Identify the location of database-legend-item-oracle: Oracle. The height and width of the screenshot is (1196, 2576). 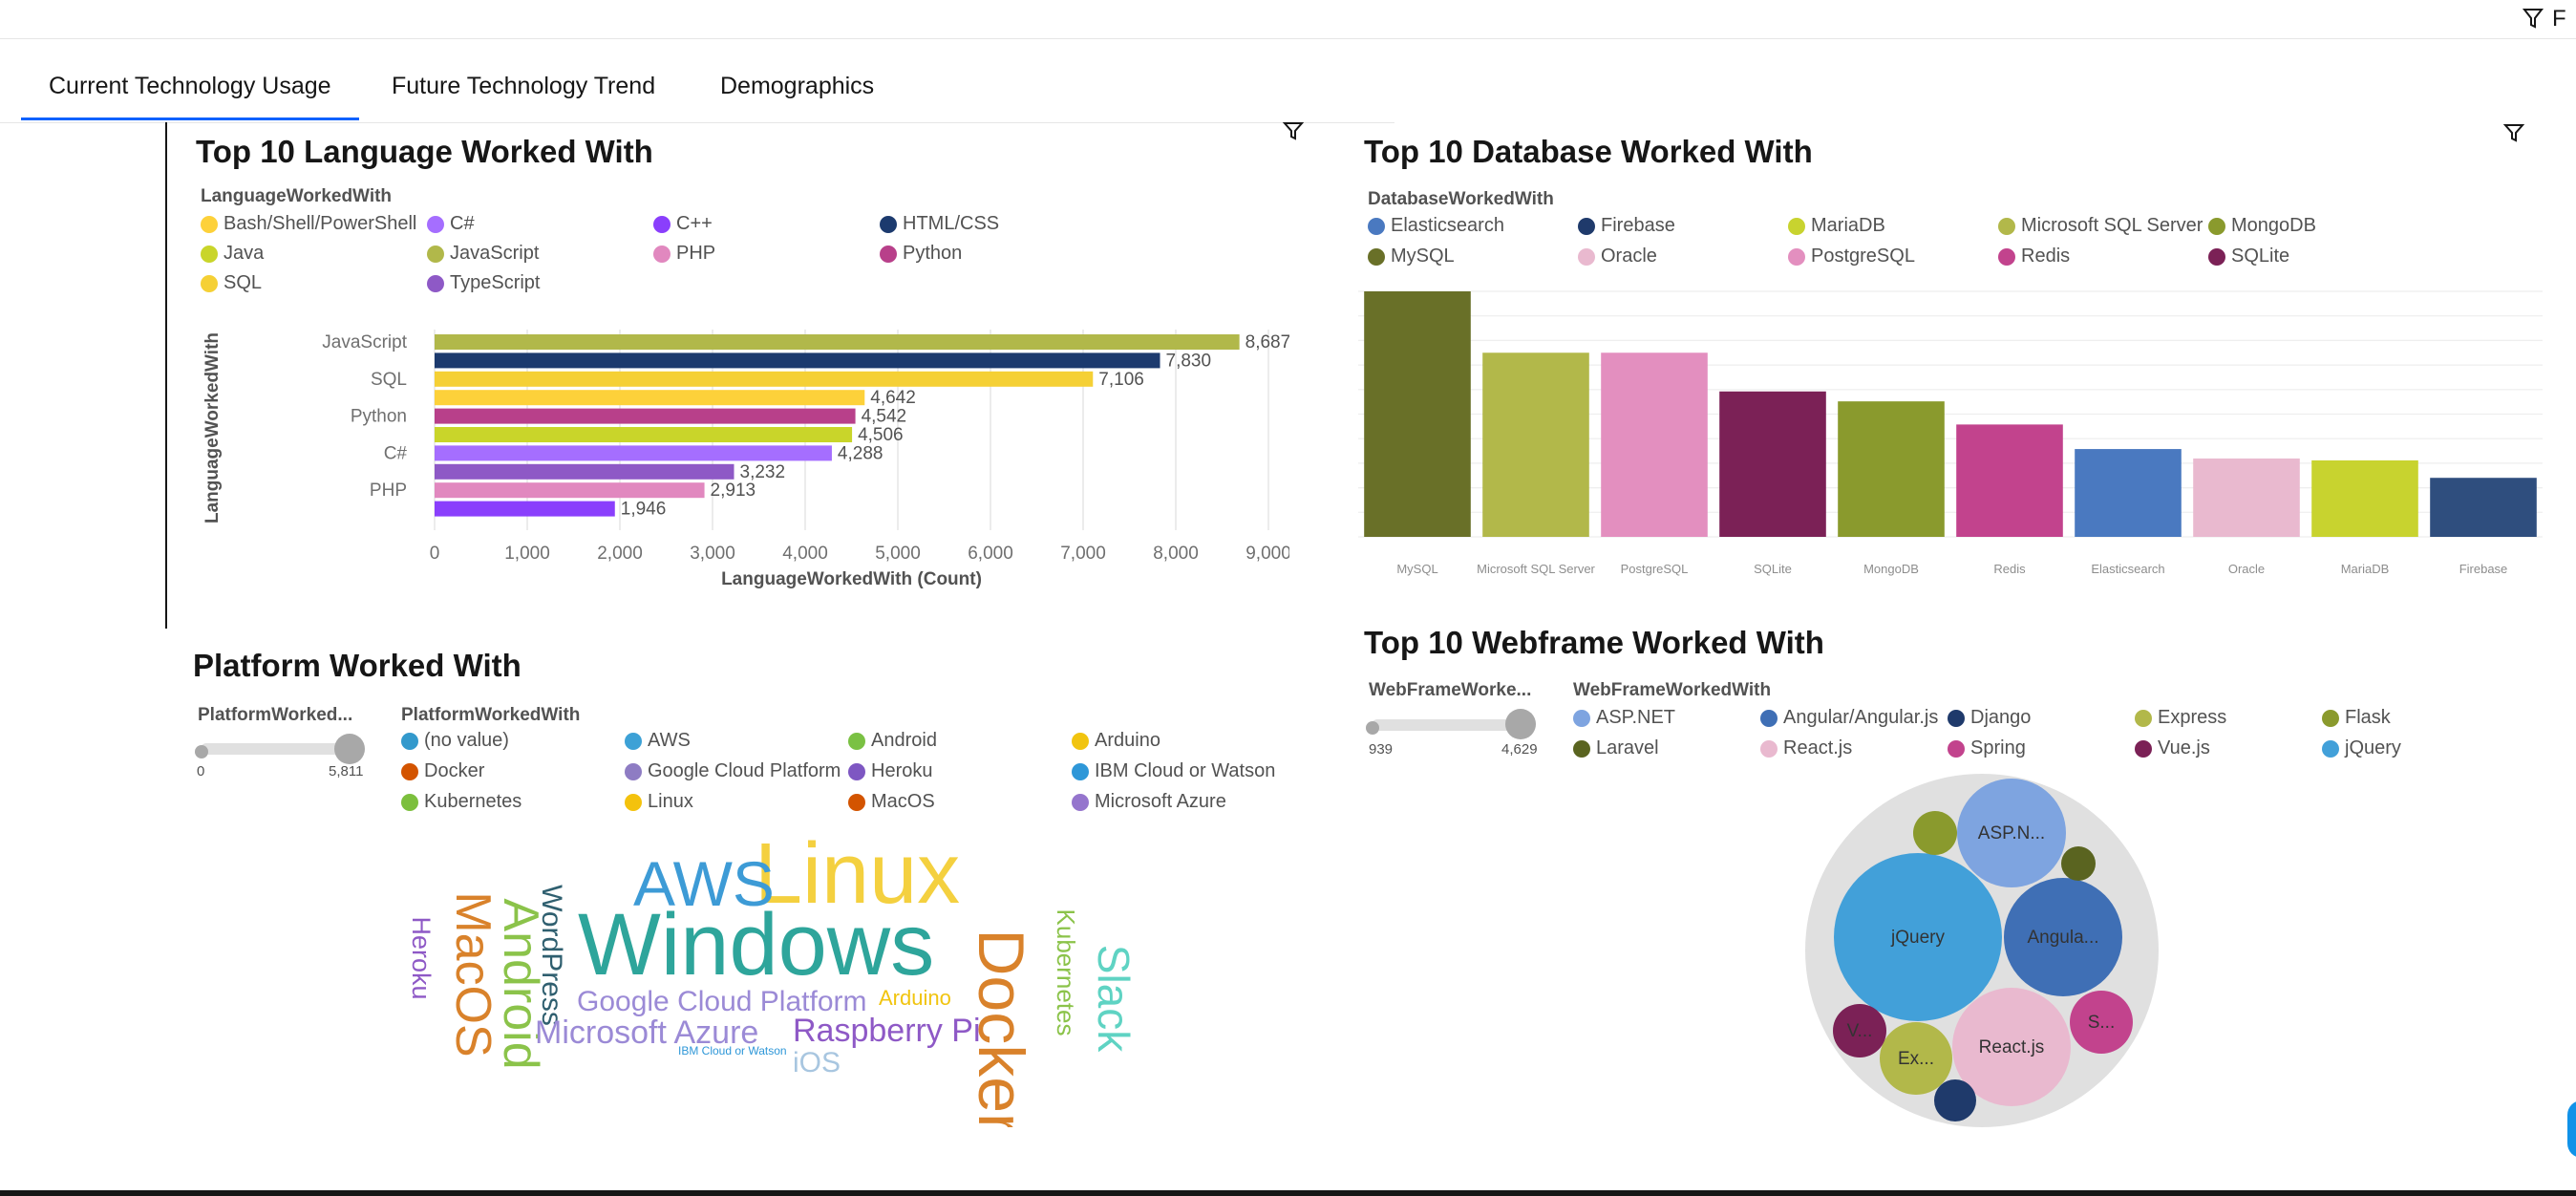
(1618, 256).